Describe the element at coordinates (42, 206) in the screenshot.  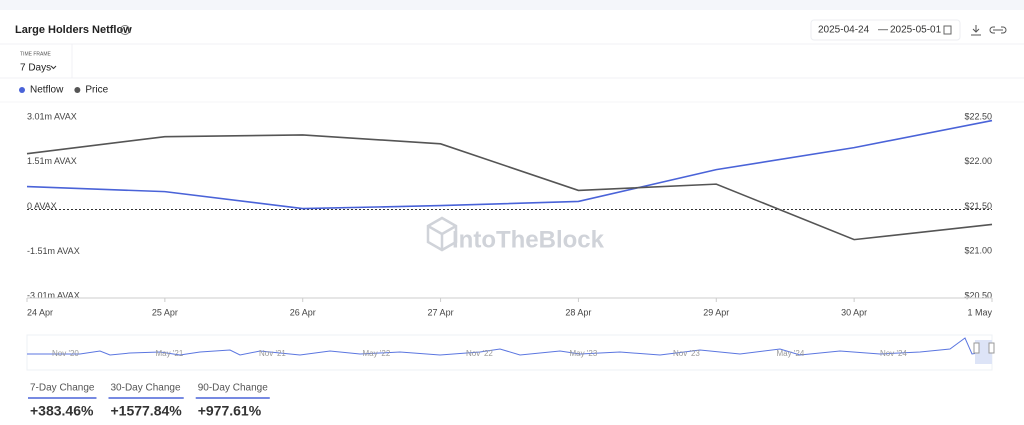
I see `y-tick-label: 0 AVAX` at that location.